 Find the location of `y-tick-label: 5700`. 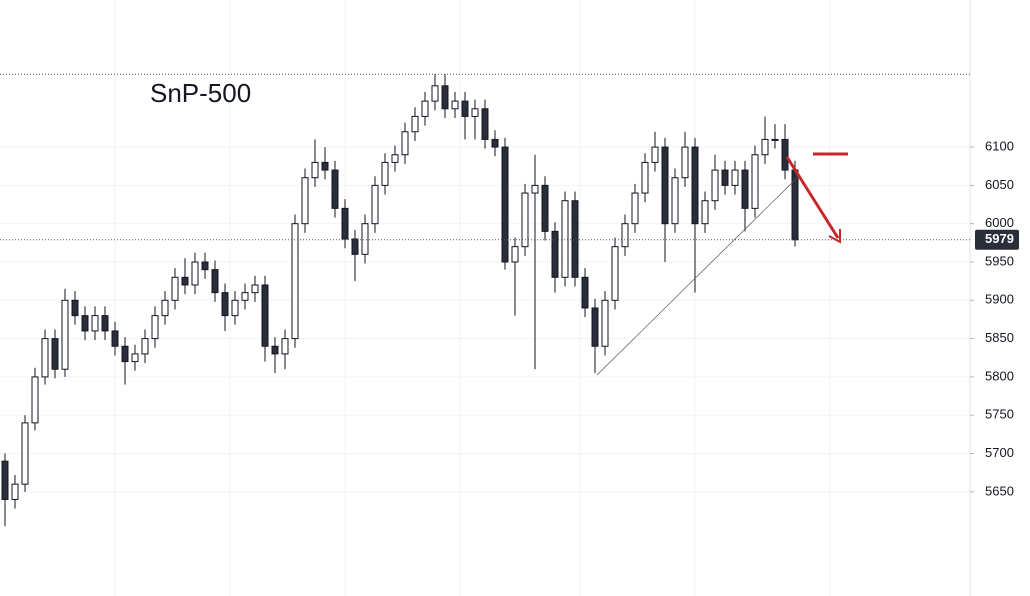

y-tick-label: 5700 is located at coordinates (999, 452).